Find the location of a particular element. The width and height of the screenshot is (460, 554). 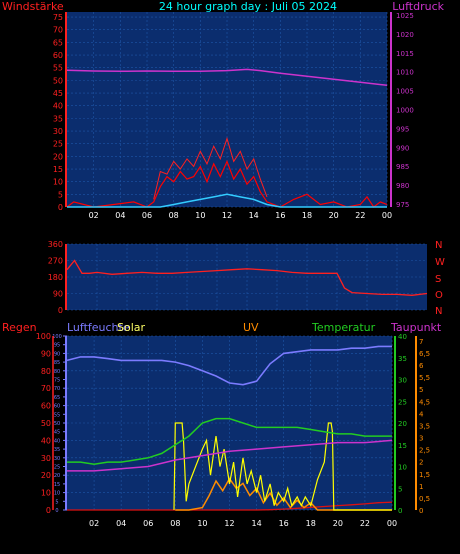

rain-tick-label: 40 is located at coordinates (46, 440).